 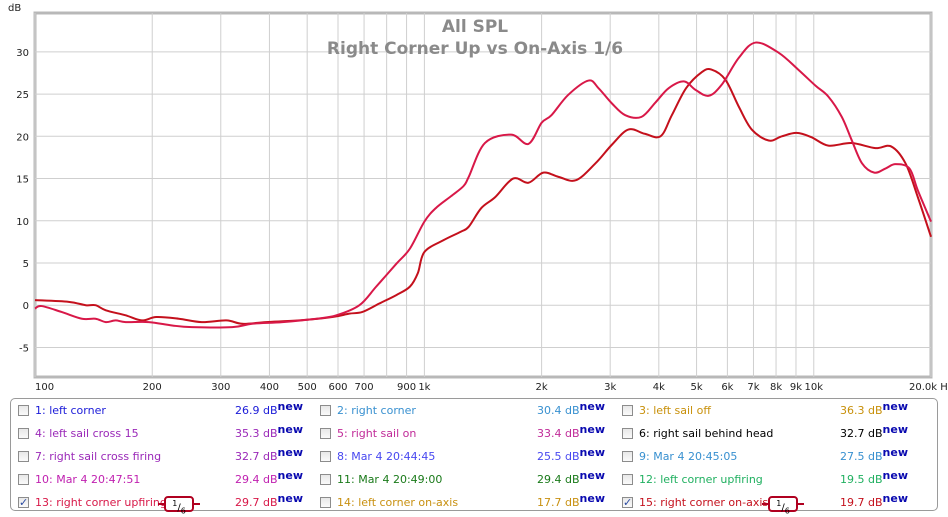 I want to click on x-tick-label: 3k, so click(x=610, y=387).